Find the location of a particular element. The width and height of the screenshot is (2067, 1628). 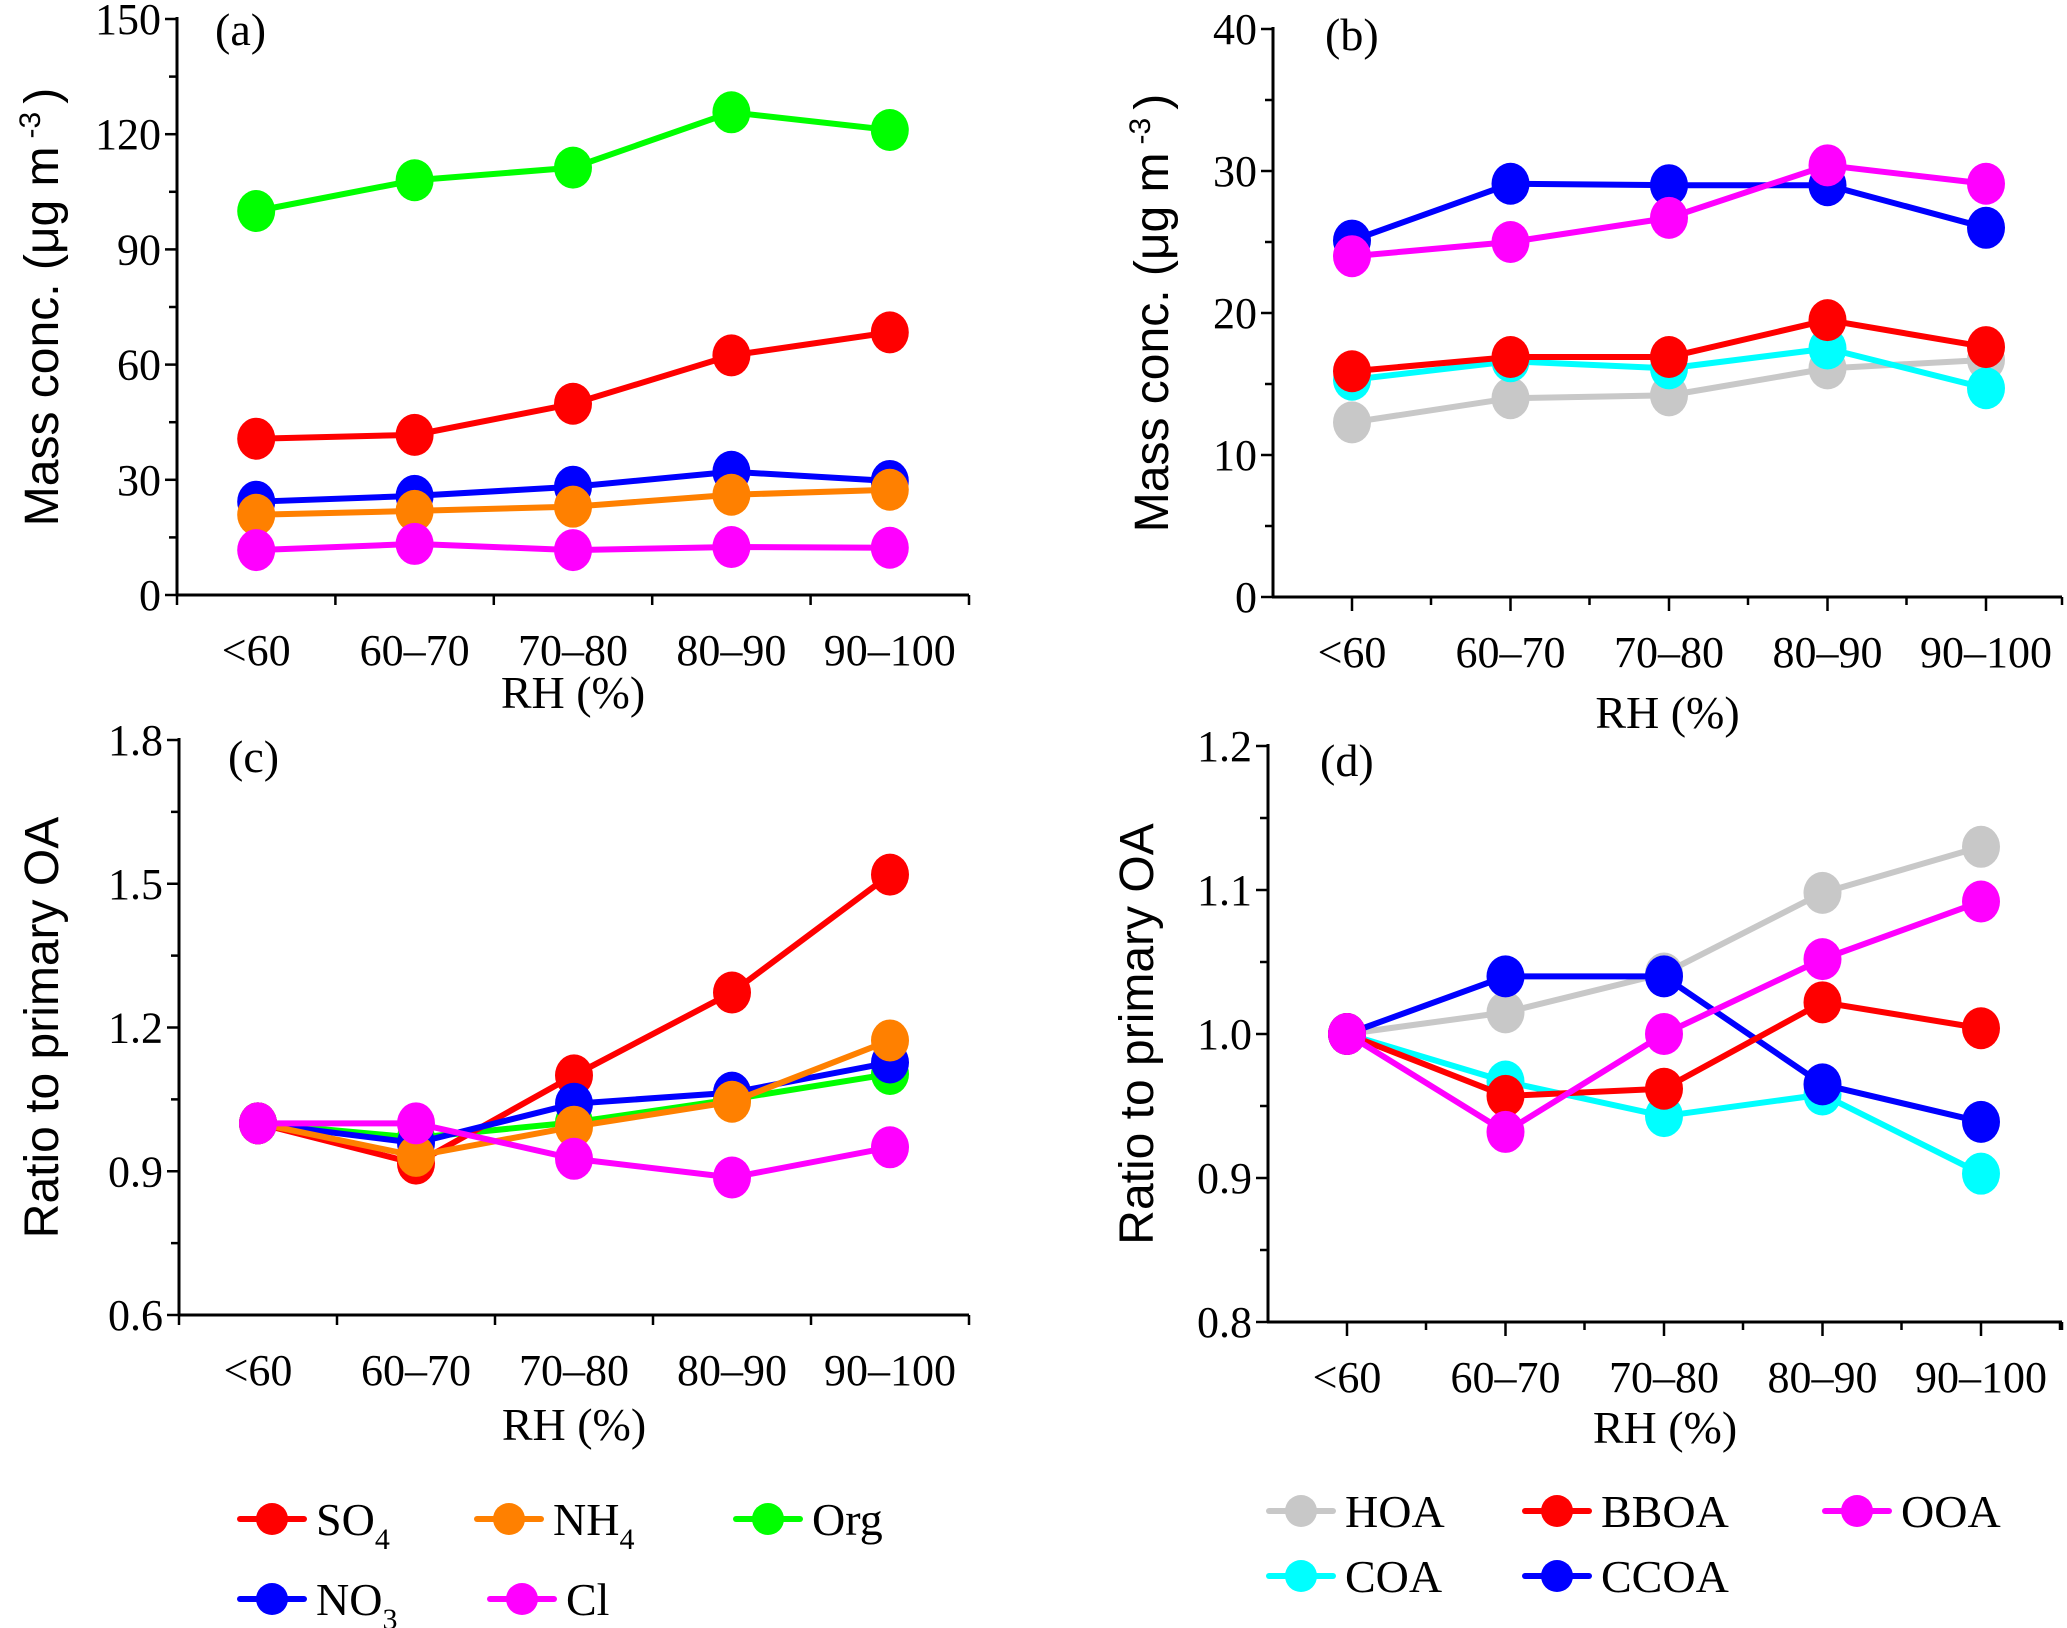

legend-label: Org is located at coordinates (847, 1519).